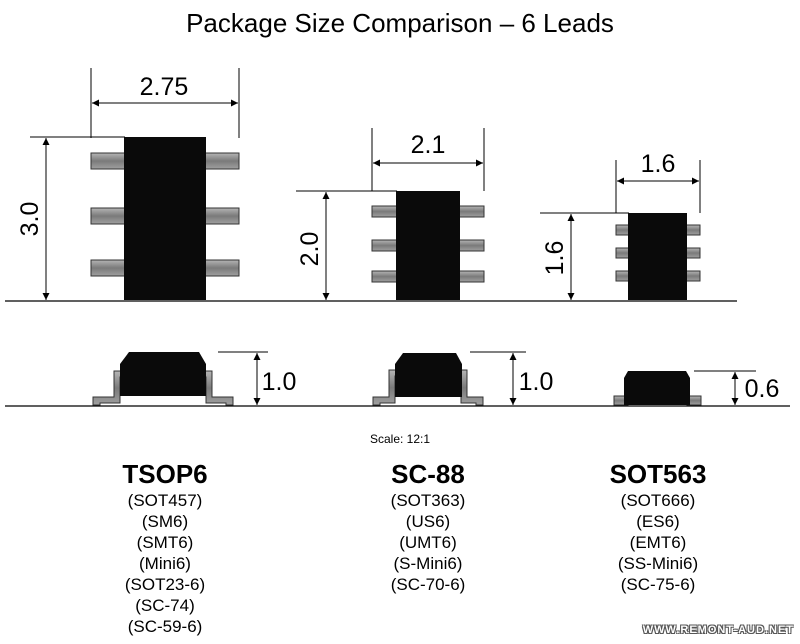 The width and height of the screenshot is (800, 644). Describe the element at coordinates (30, 219) in the screenshot. I see `tsop6-length-label: 3.0` at that location.